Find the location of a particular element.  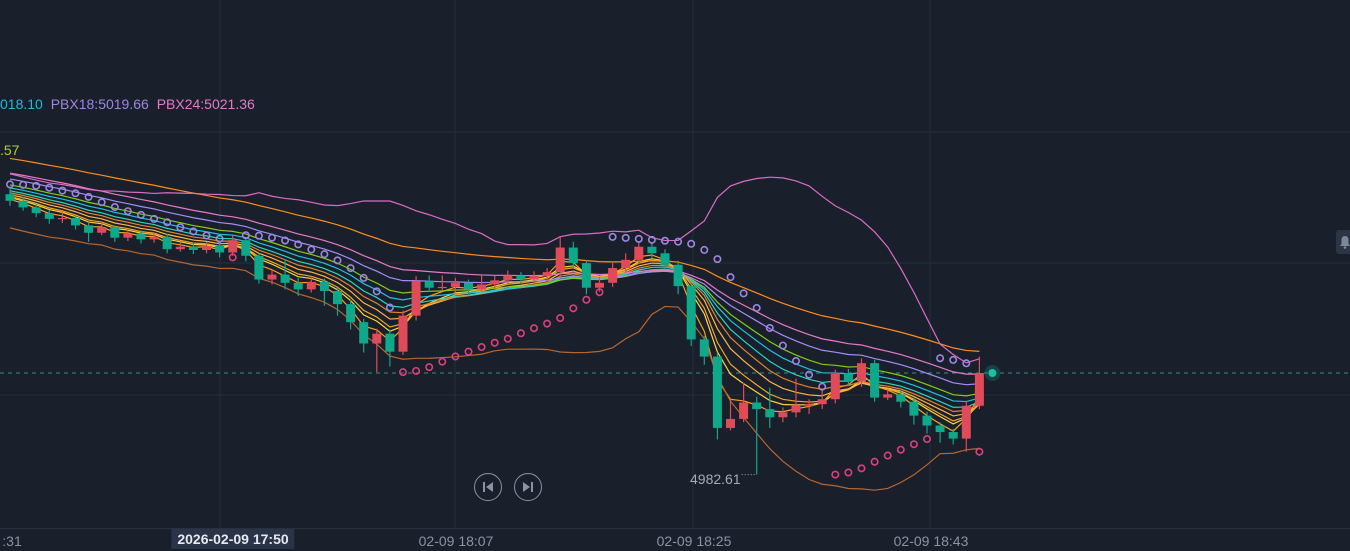

price-alert-button is located at coordinates (1343, 242).